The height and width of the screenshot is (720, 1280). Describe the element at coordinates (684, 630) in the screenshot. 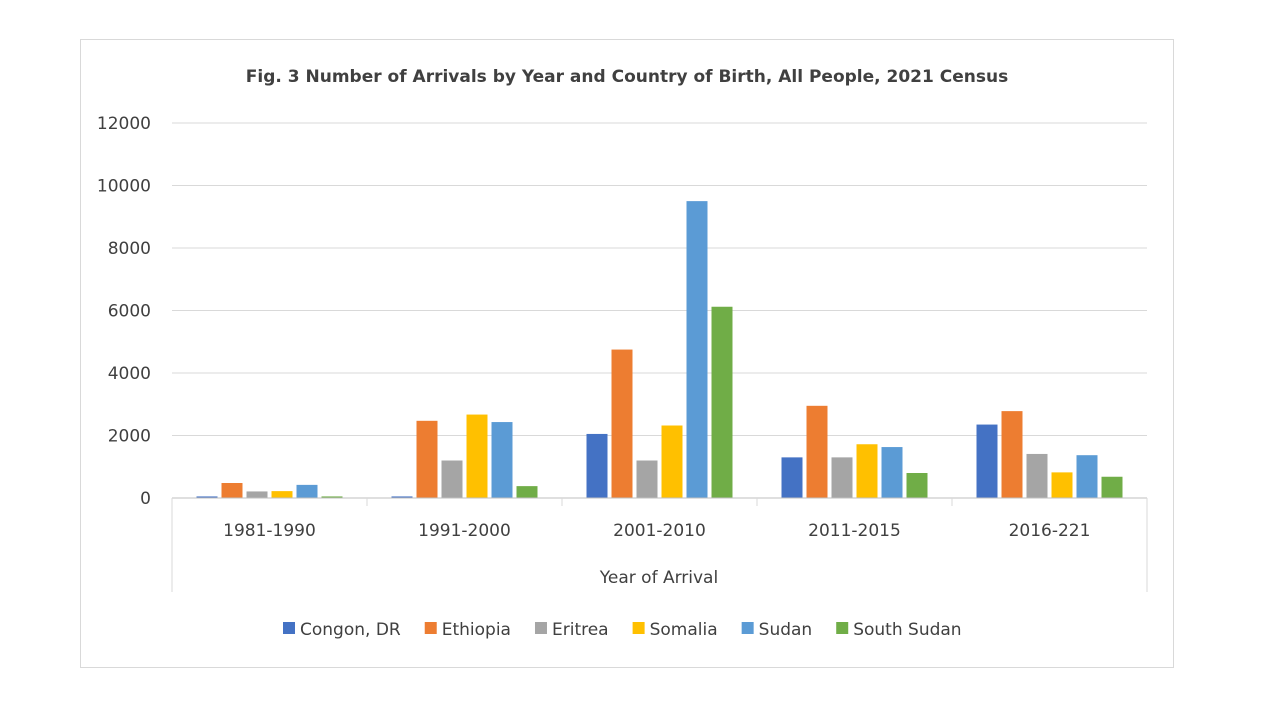

I see `legend-label: Somalia` at that location.